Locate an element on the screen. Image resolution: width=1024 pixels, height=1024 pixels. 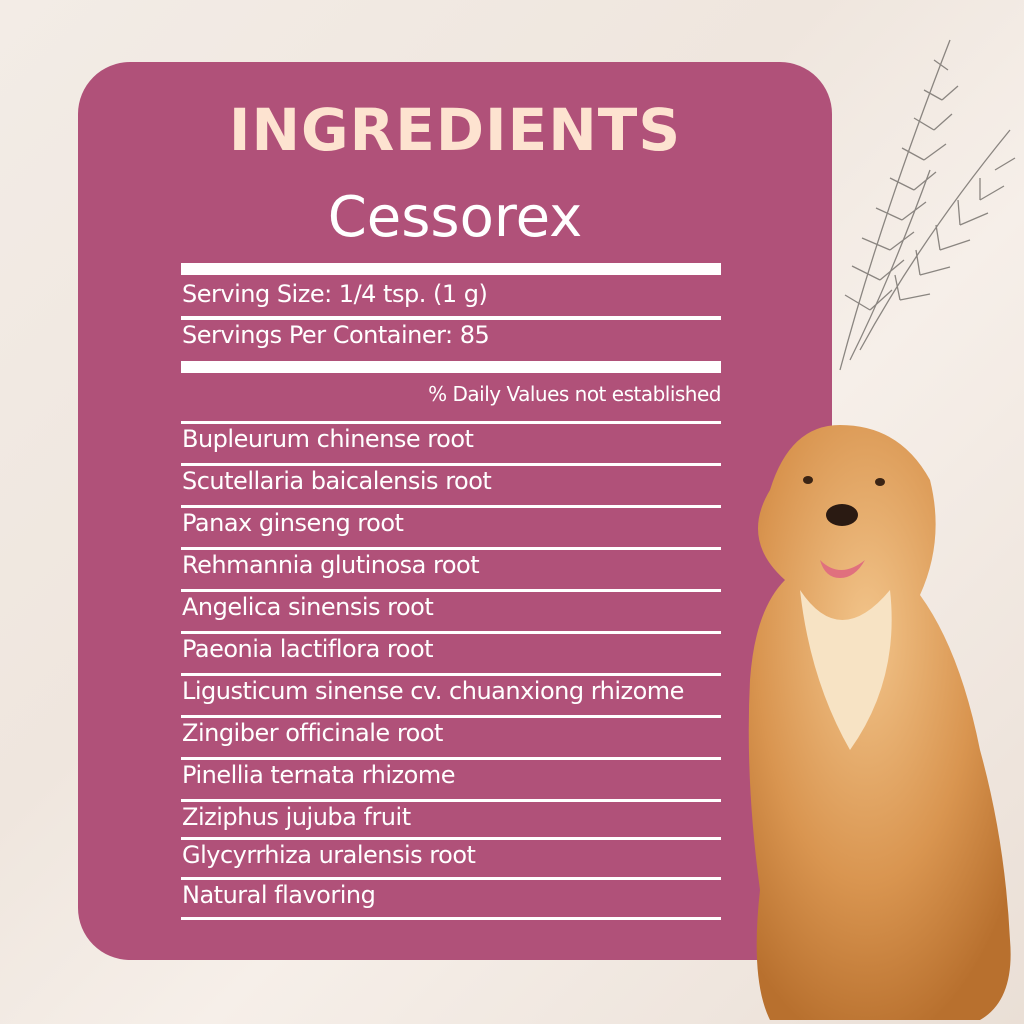
product-name: Cessorex is located at coordinates (455, 217).